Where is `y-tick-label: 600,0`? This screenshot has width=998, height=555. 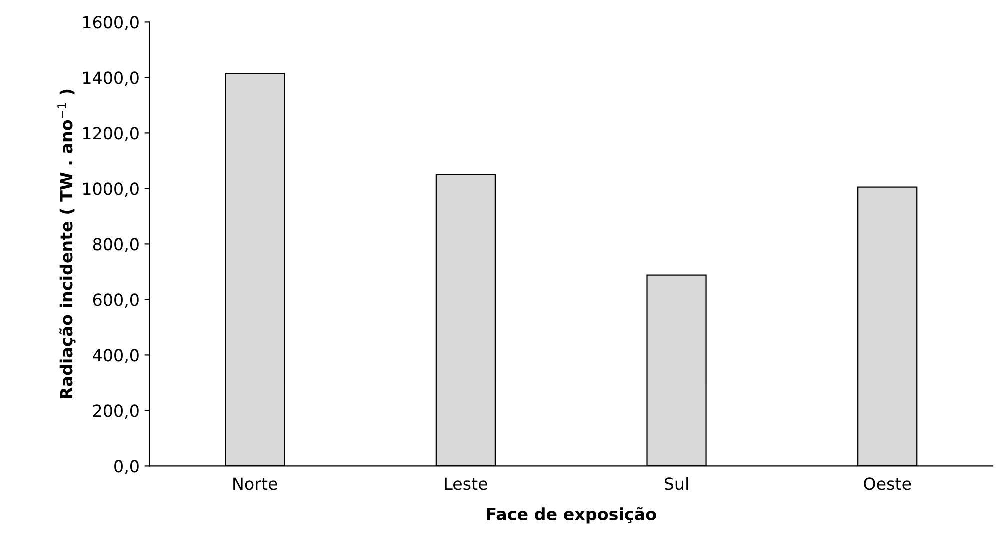 y-tick-label: 600,0 is located at coordinates (116, 301).